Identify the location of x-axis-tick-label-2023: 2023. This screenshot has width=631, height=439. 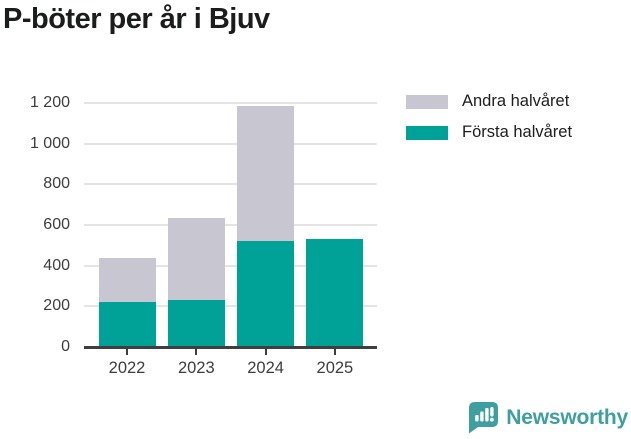
(196, 368).